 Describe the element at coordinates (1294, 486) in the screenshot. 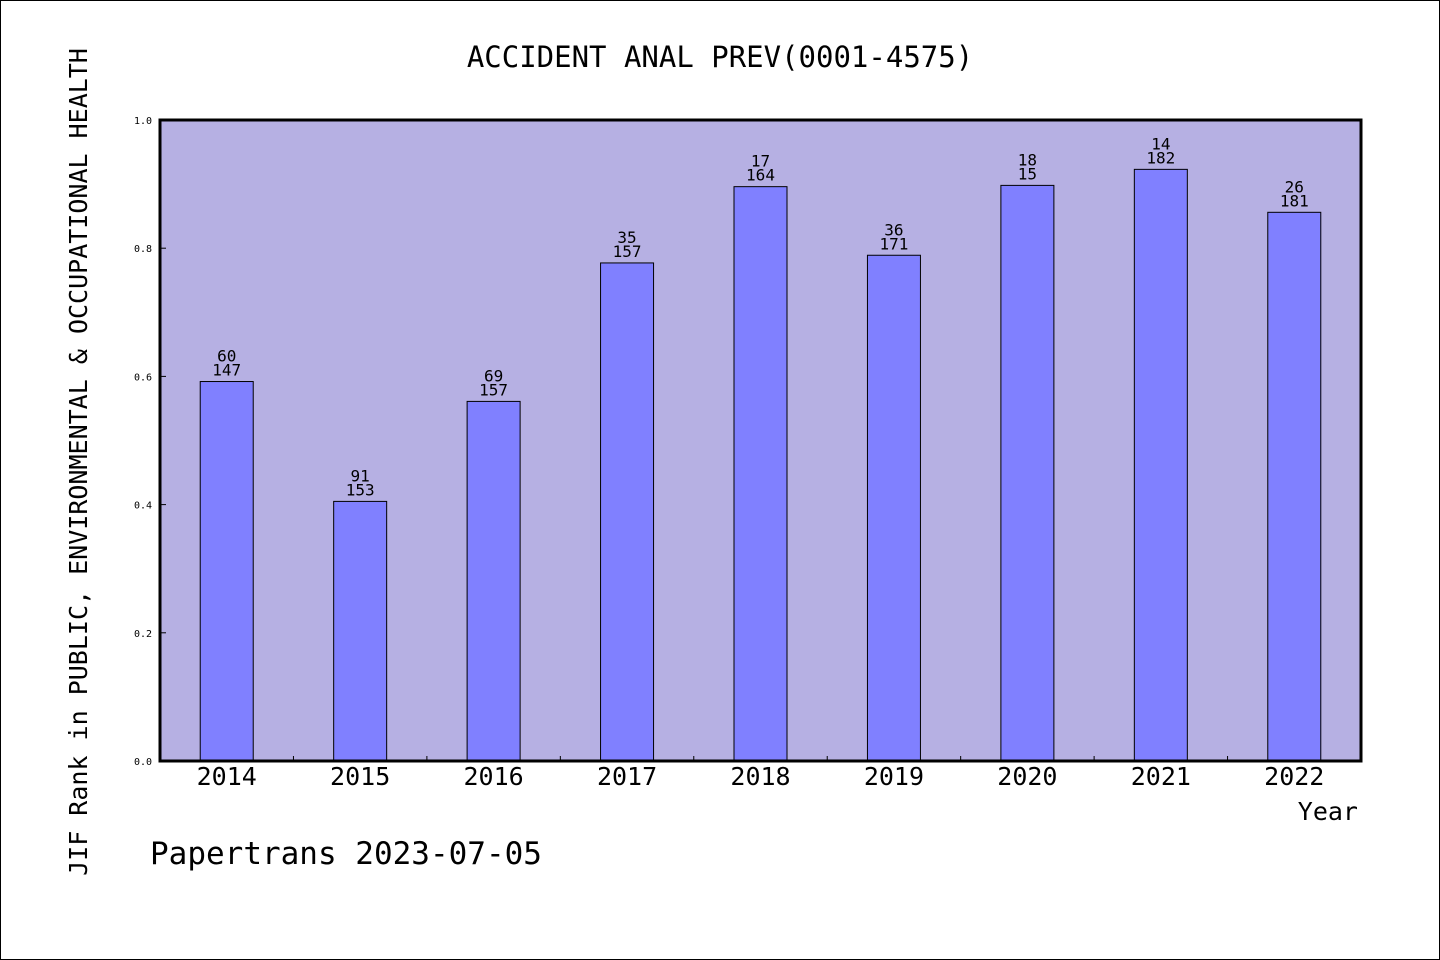

I see `bar-2022` at that location.